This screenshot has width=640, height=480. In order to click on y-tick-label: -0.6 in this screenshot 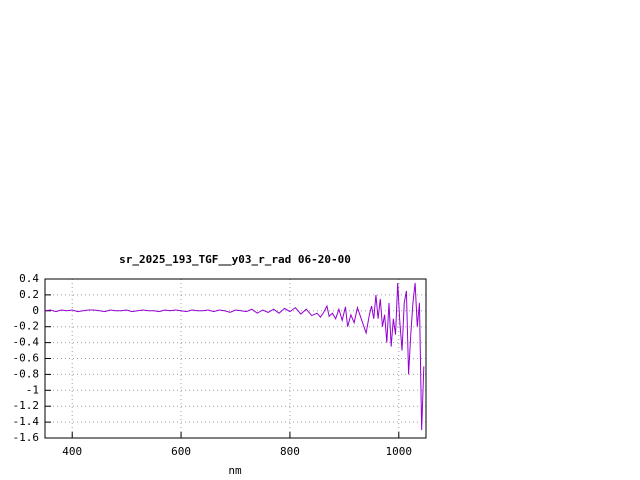, I will do `click(26, 358)`.